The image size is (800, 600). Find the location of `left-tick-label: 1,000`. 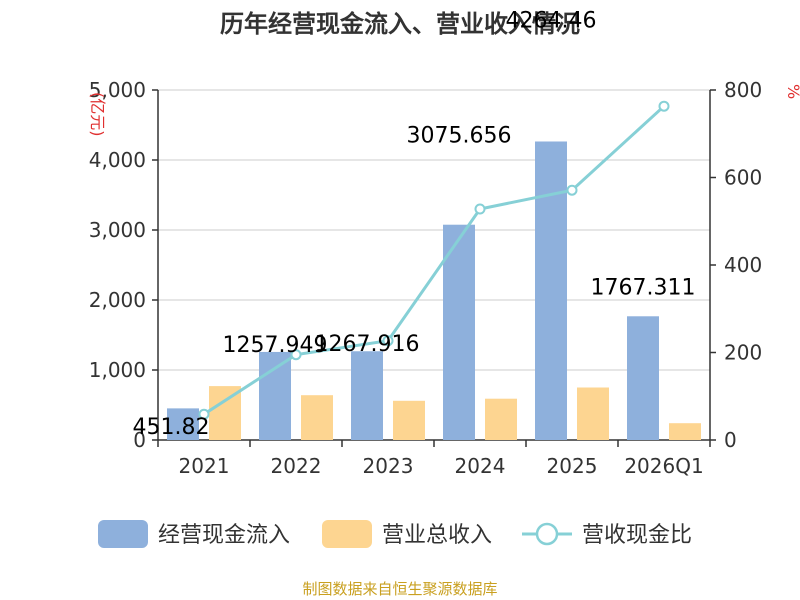

left-tick-label: 1,000 is located at coordinates (117, 370).